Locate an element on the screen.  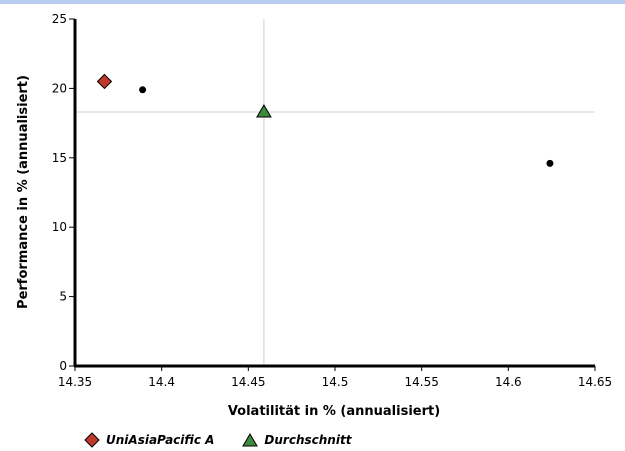
triangle-icon is located at coordinates (250, 440).